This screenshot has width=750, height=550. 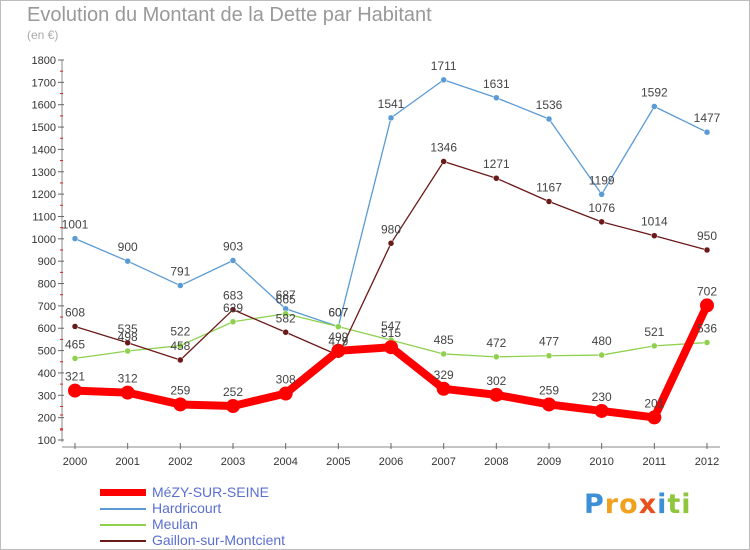 I want to click on logo-letter: x, so click(x=648, y=504).